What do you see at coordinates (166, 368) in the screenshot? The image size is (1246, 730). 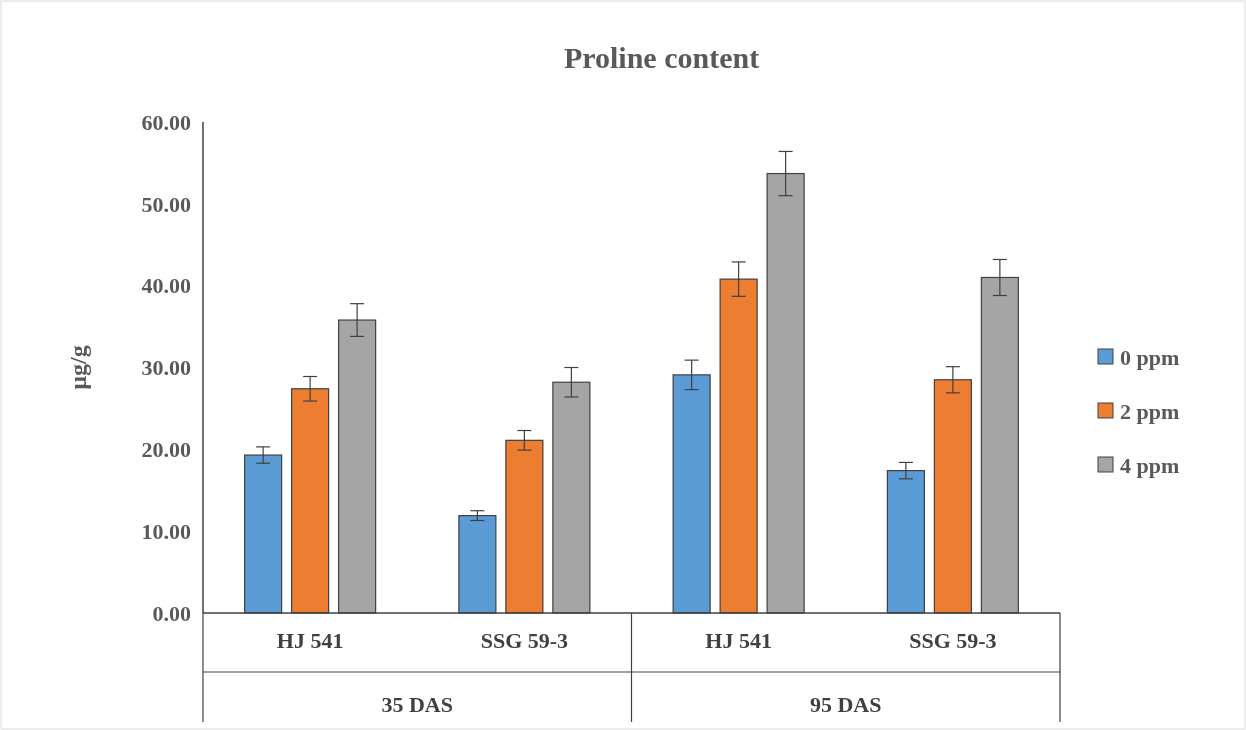 I see `y-tick-label: 30.00` at bounding box center [166, 368].